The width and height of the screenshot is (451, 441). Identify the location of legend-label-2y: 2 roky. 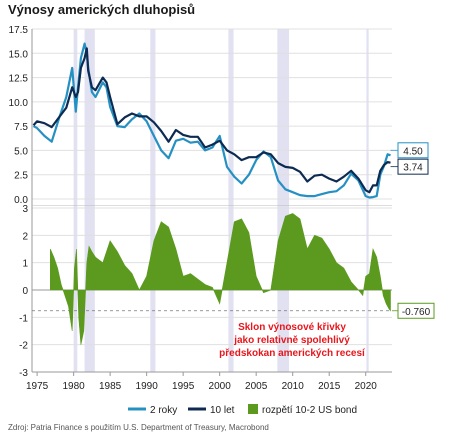
(163, 410).